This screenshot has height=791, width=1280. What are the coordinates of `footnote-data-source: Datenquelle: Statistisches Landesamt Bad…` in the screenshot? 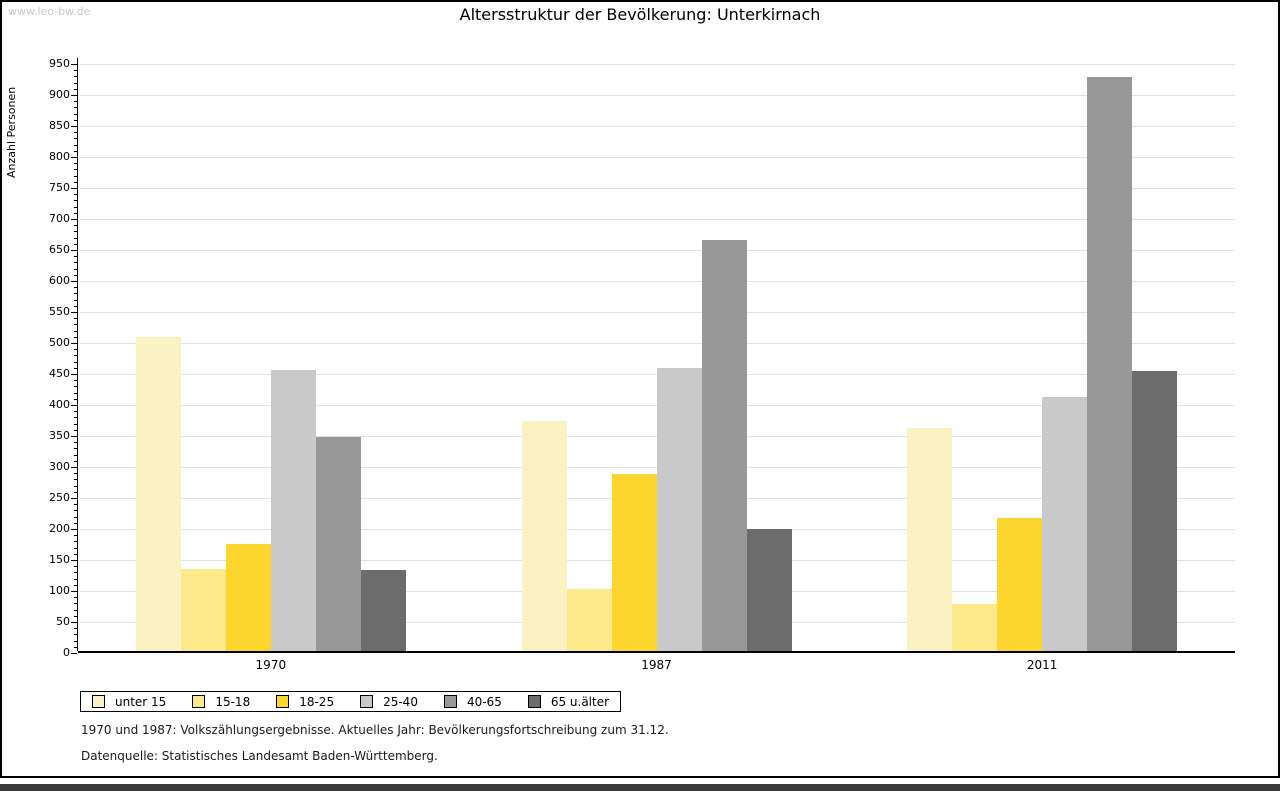 It's located at (259, 756).